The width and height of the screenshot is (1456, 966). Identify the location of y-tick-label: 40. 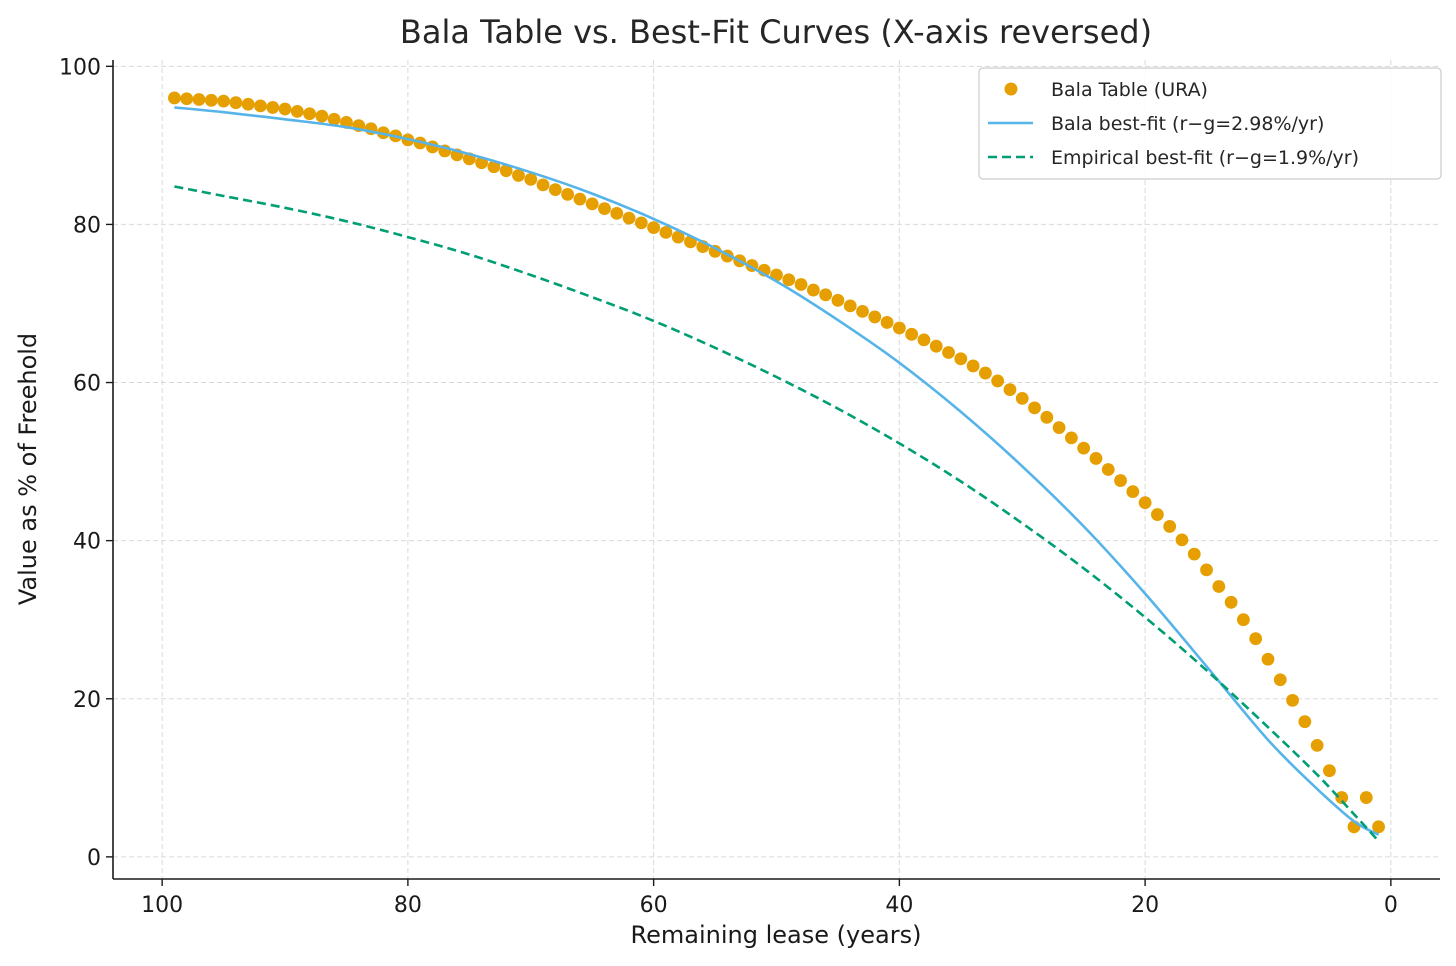
(87, 542).